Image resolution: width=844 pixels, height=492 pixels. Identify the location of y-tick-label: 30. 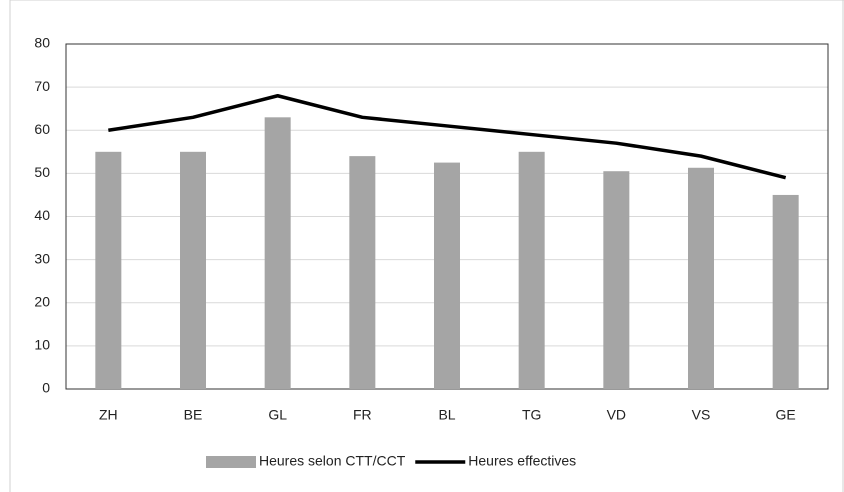
(42, 258).